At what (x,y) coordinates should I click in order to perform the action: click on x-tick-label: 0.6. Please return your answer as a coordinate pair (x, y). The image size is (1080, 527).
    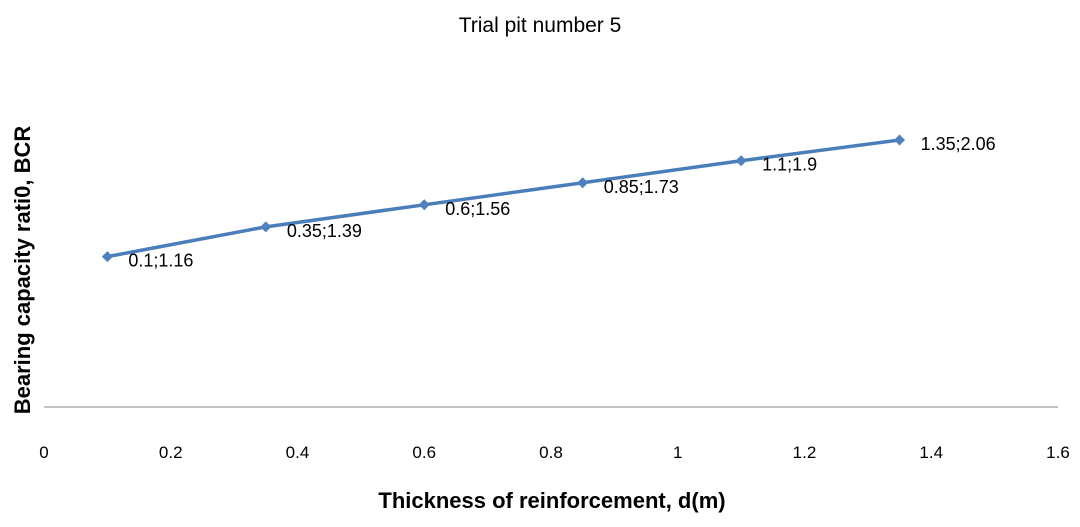
    Looking at the image, I should click on (424, 452).